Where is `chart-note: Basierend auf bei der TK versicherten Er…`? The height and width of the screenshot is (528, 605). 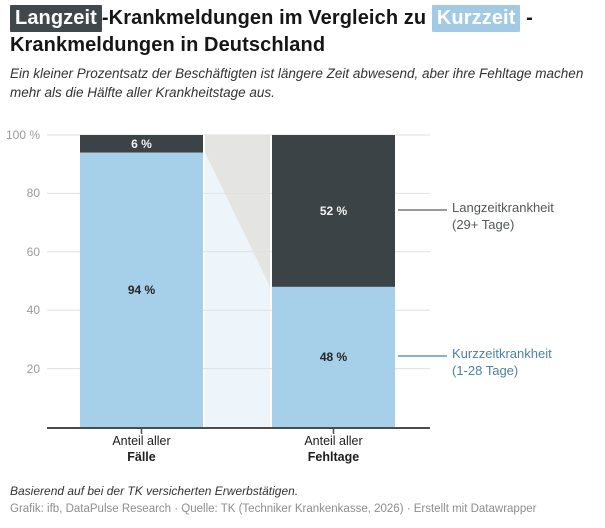
chart-note: Basierend auf bei der TK versicherten Er… is located at coordinates (154, 491).